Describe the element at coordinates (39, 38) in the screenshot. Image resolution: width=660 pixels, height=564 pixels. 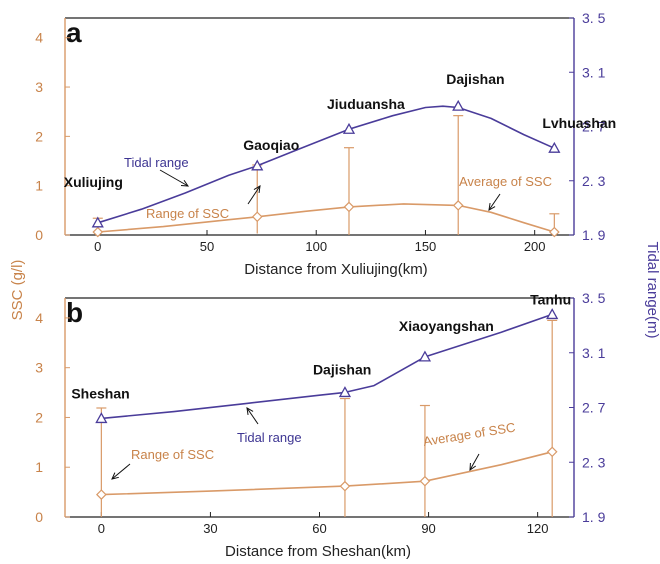
I see `panel-a-left-tick-label: 4` at that location.